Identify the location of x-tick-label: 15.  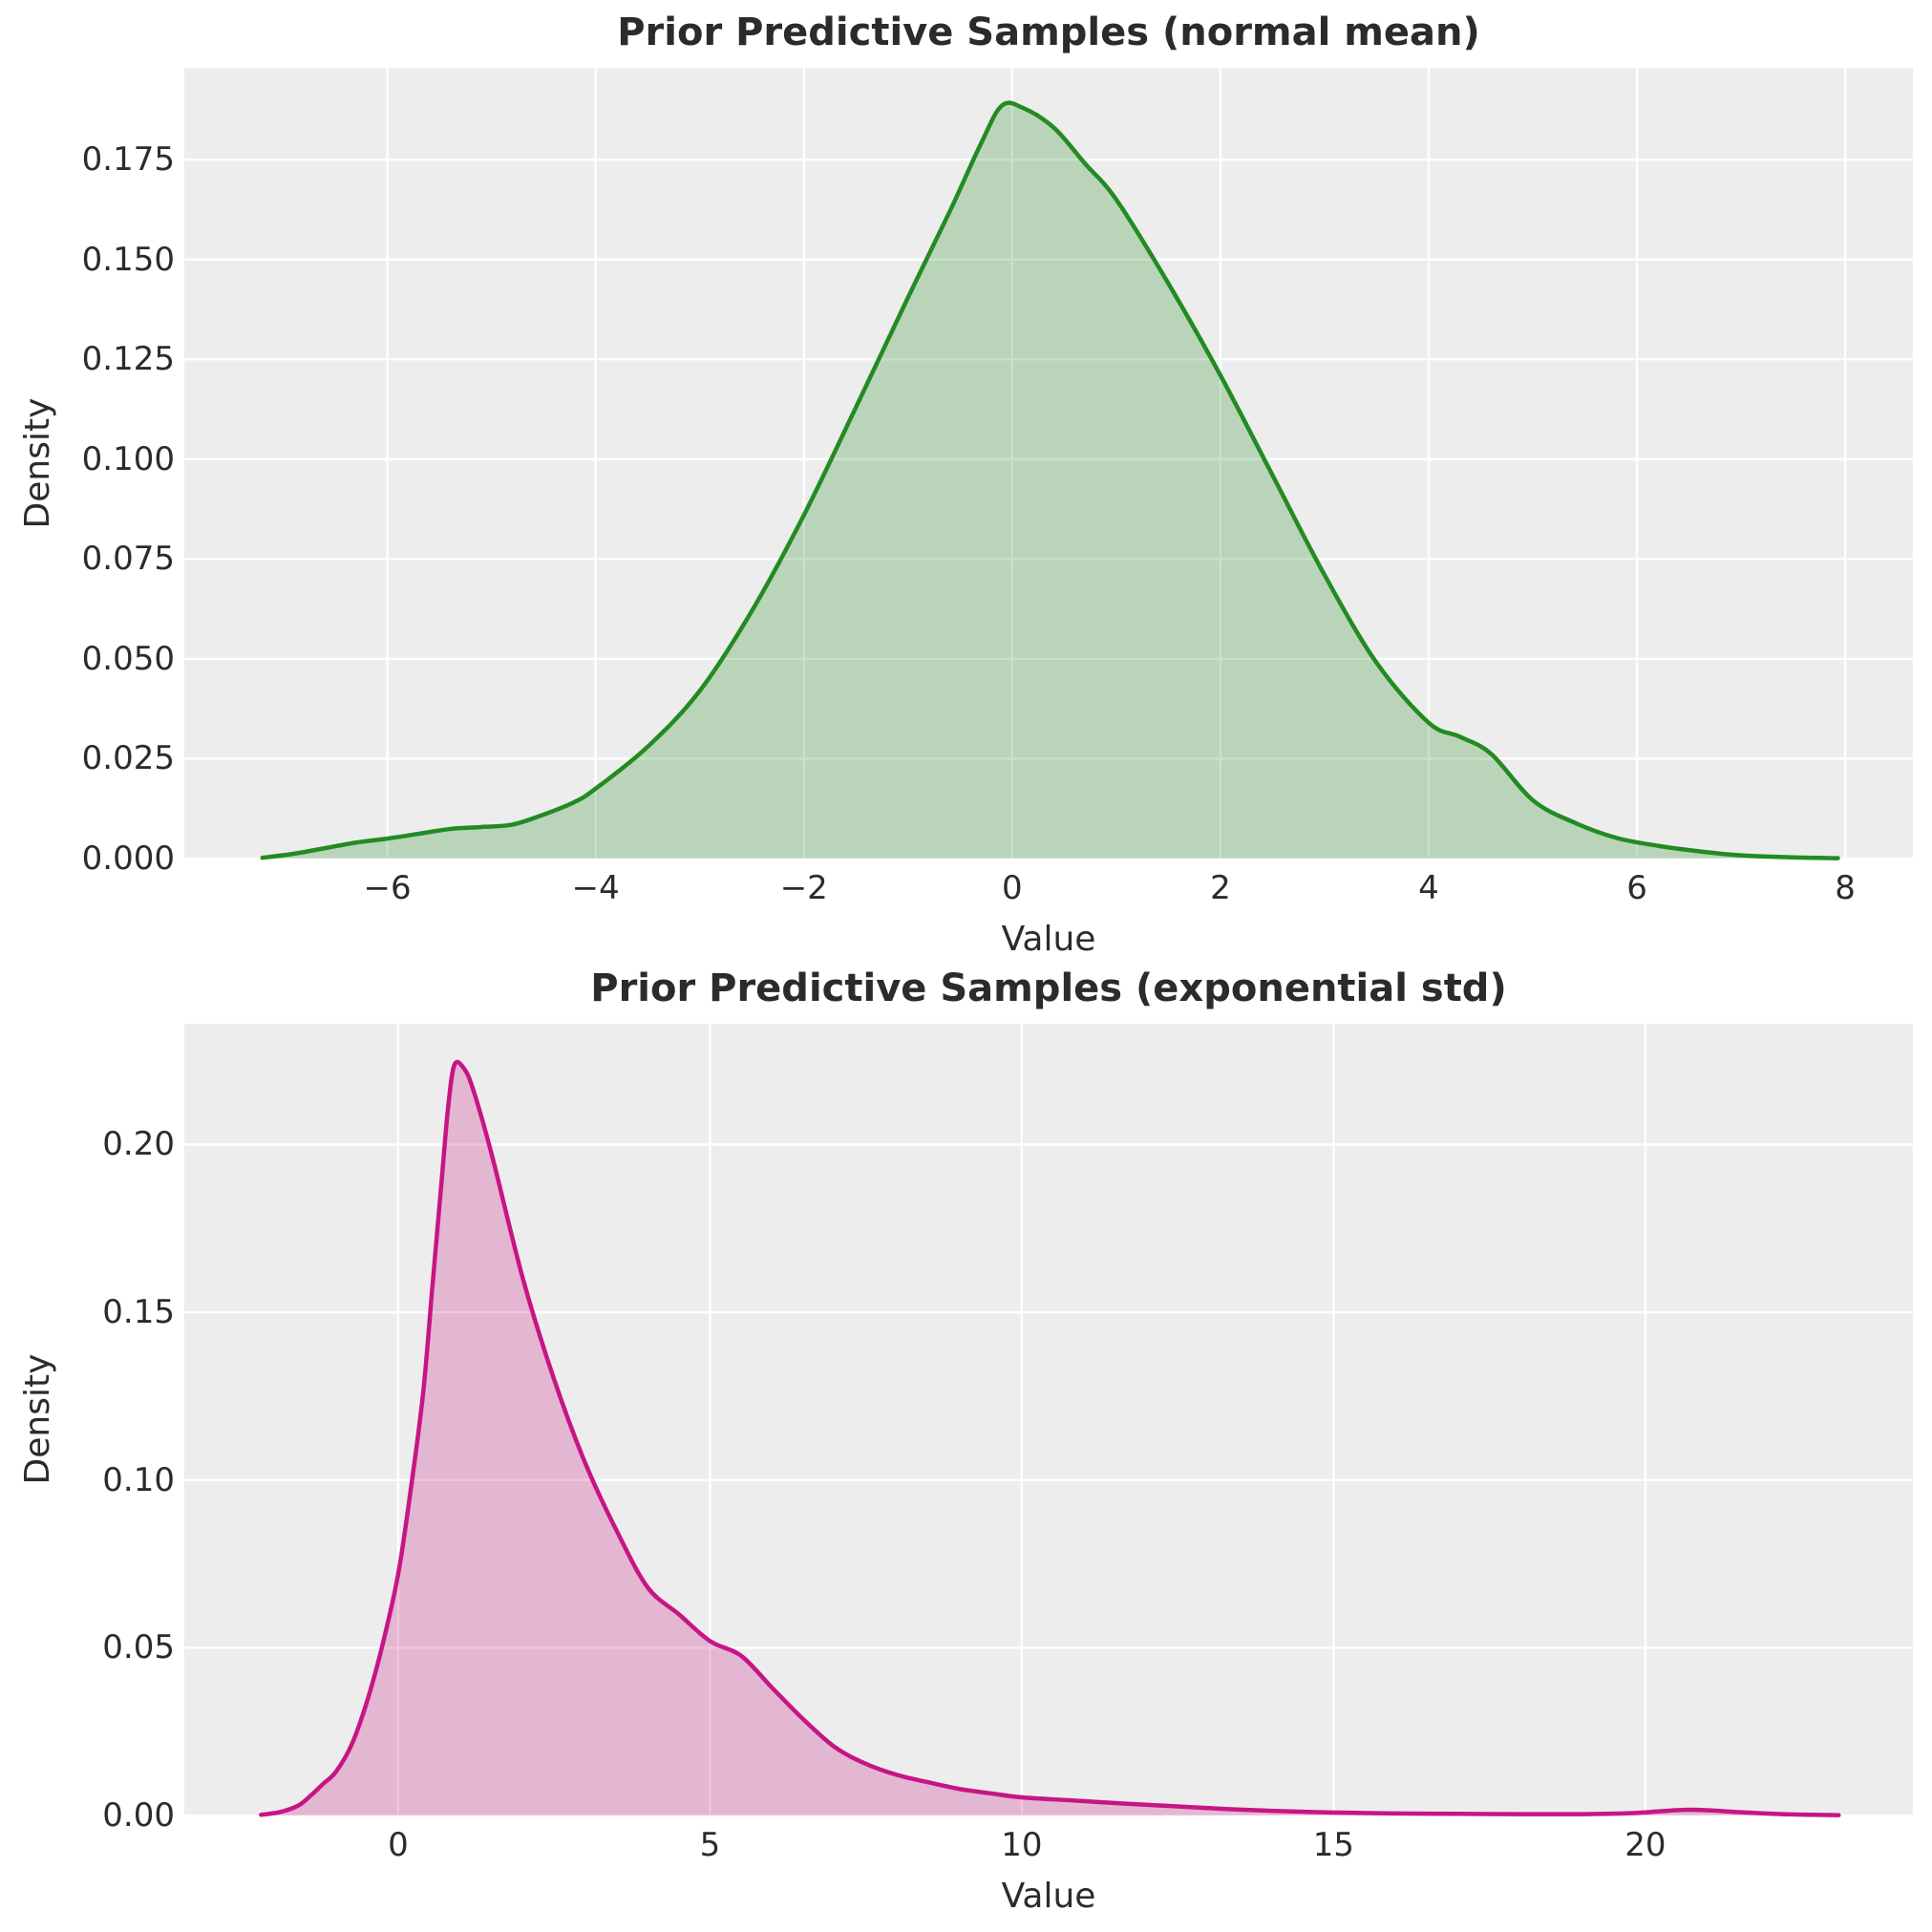
(1333, 1845).